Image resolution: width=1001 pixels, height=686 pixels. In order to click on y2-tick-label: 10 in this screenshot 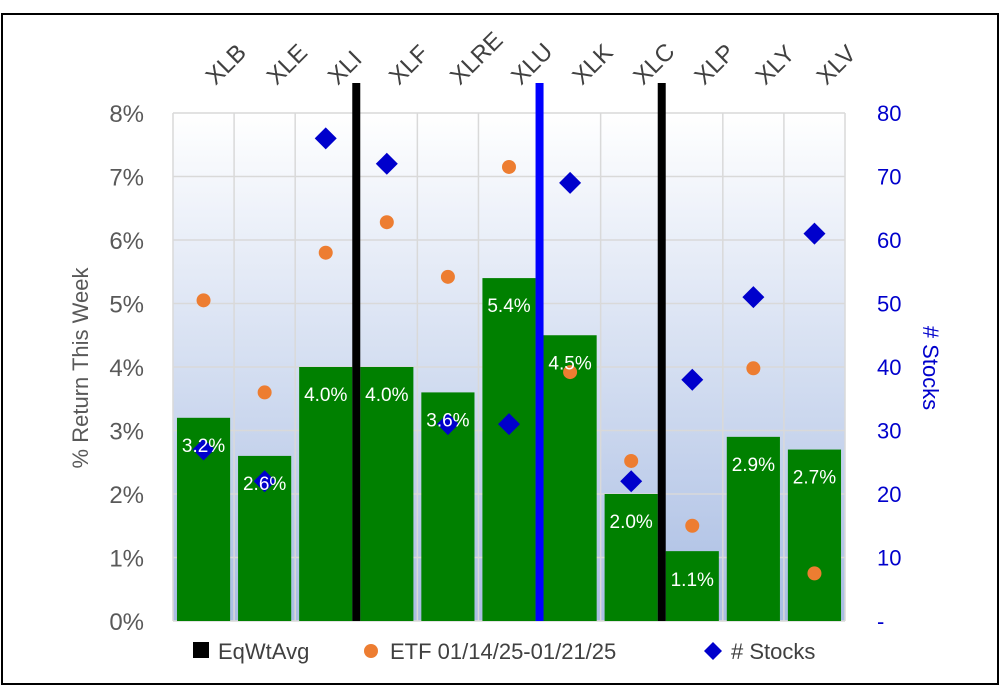, I will do `click(889, 558)`.